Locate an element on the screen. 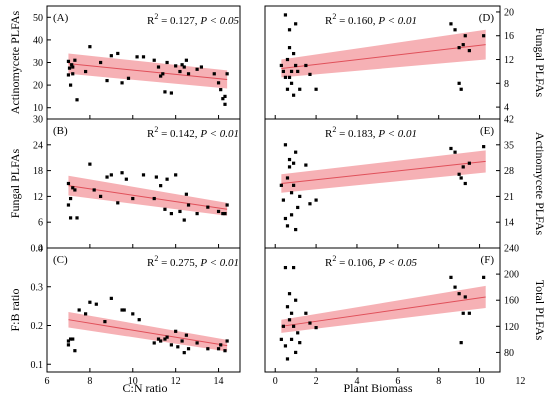 This screenshot has width=550, height=400. y-tick-label: 12 is located at coordinates (38, 197).